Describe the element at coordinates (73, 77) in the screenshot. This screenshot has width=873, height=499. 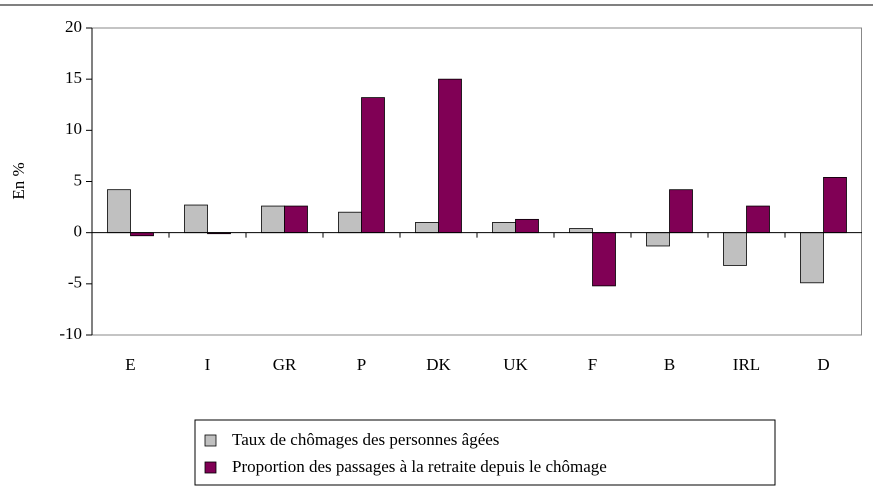
I see `y-tick-label: 15` at that location.